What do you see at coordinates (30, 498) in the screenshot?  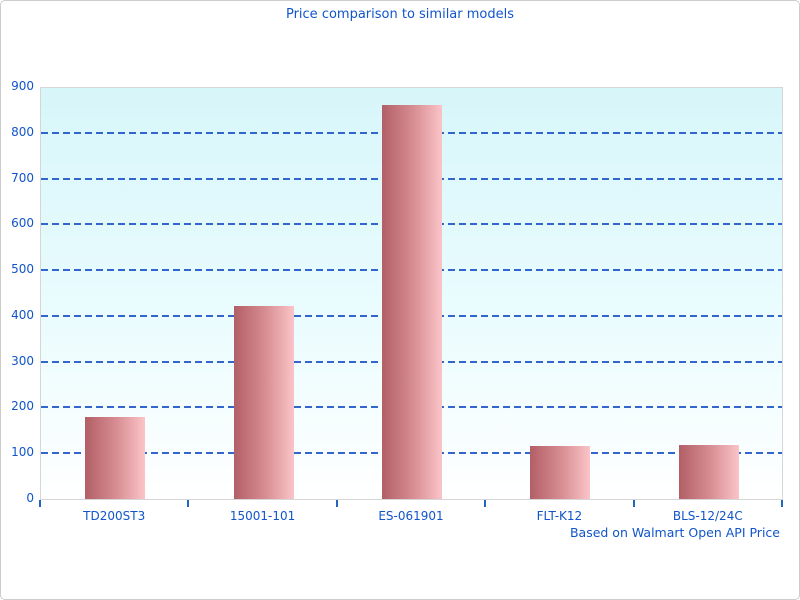 I see `y-axis-label-0: 0` at bounding box center [30, 498].